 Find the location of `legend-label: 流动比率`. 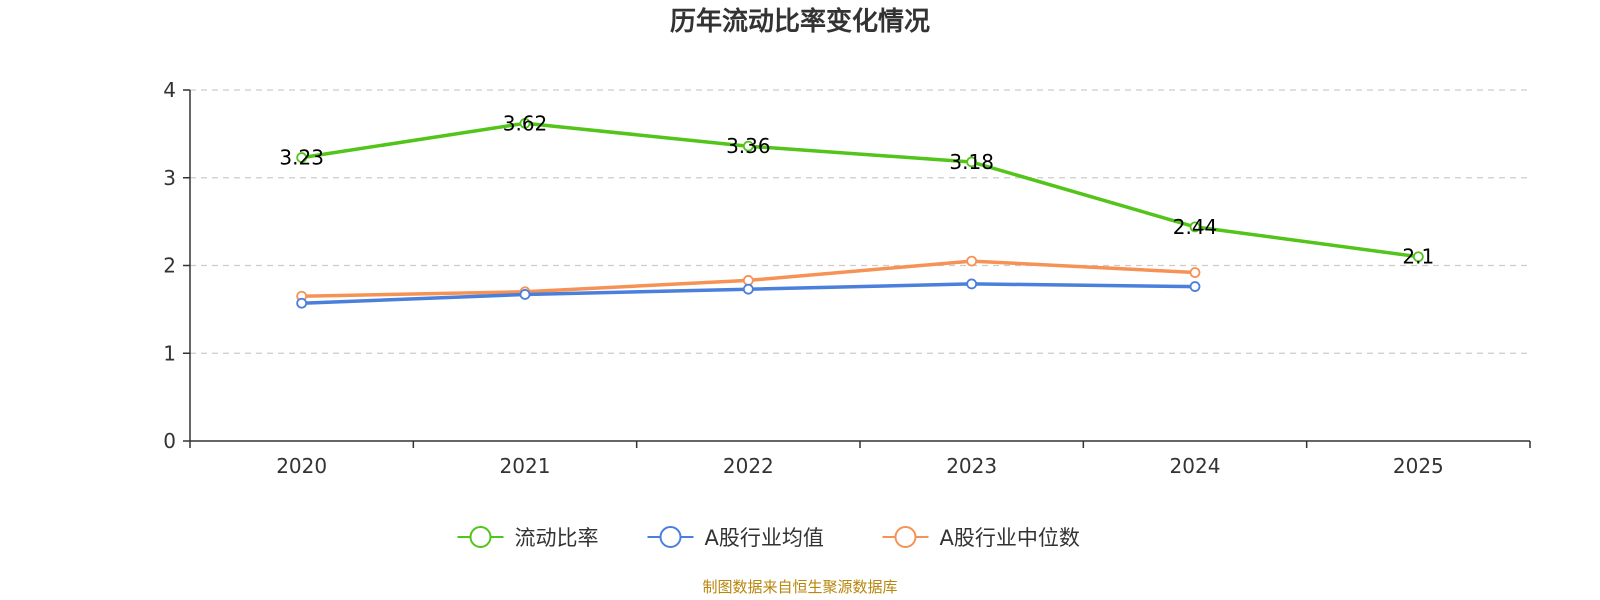

legend-label: 流动比率 is located at coordinates (557, 538).